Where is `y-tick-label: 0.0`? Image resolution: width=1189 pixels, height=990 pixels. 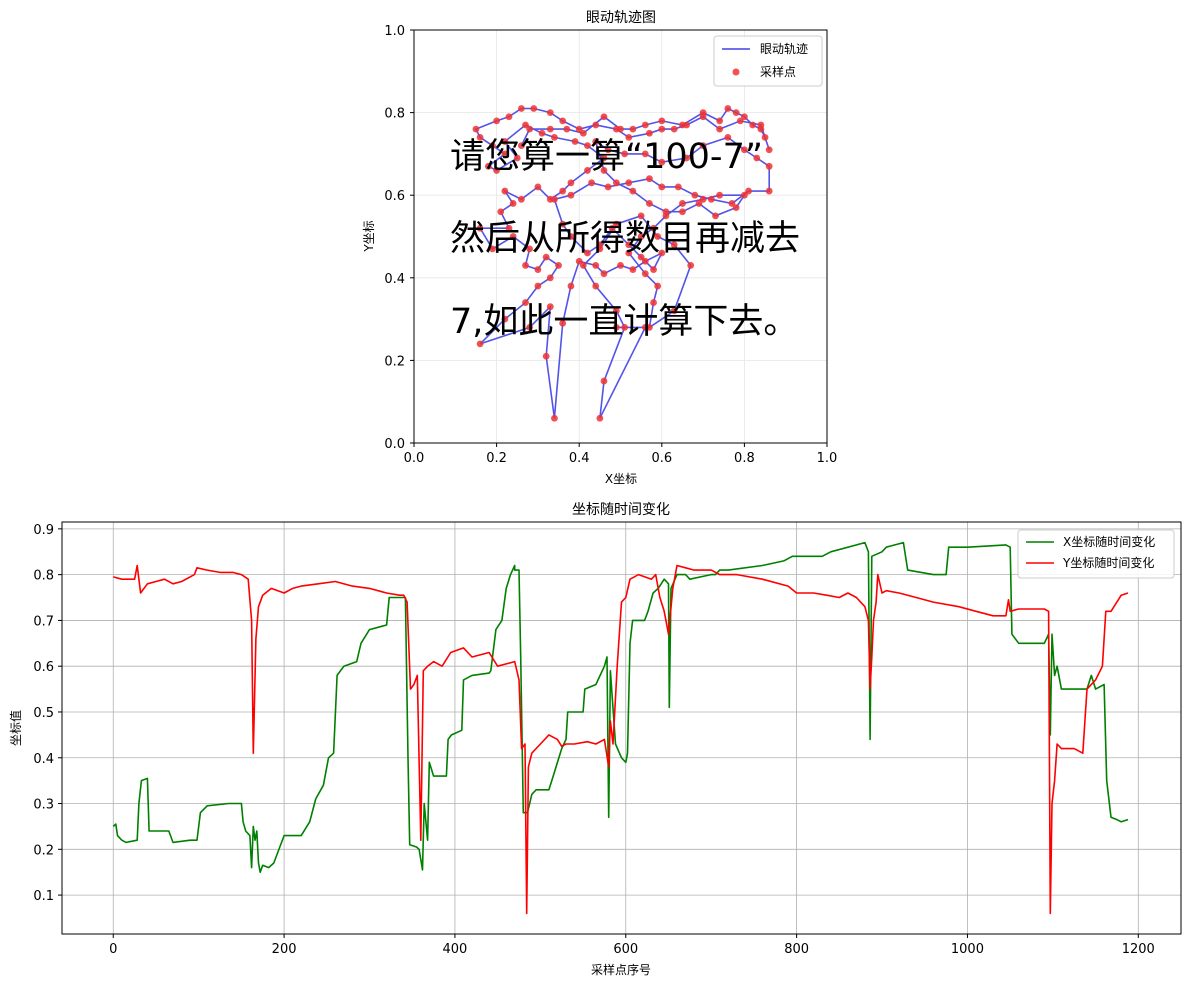 y-tick-label: 0.0 is located at coordinates (394, 444).